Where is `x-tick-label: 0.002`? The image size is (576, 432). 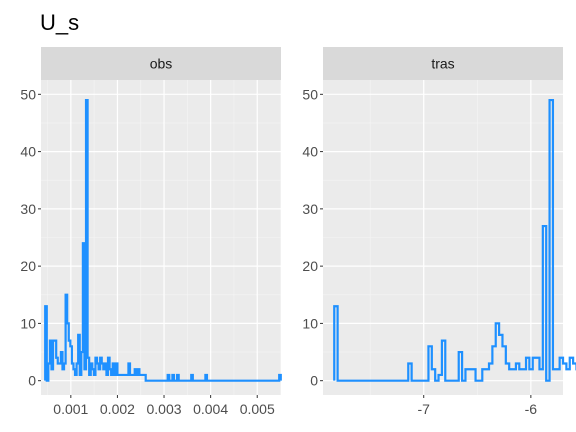
x-tick-label: 0.002 is located at coordinates (117, 409).